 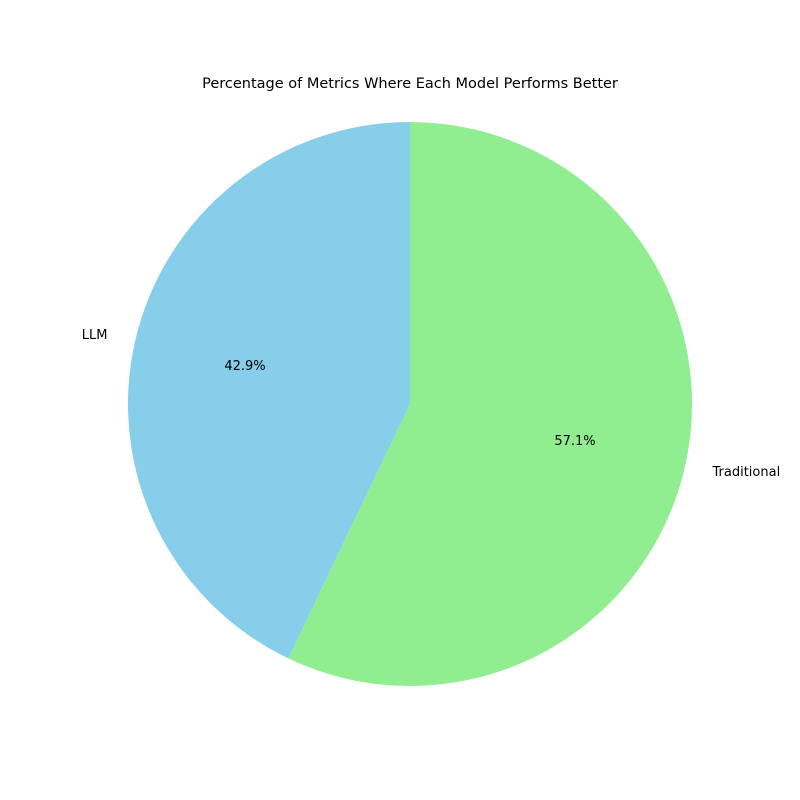 What do you see at coordinates (746, 472) in the screenshot?
I see `slice-label-traditional: Traditional` at bounding box center [746, 472].